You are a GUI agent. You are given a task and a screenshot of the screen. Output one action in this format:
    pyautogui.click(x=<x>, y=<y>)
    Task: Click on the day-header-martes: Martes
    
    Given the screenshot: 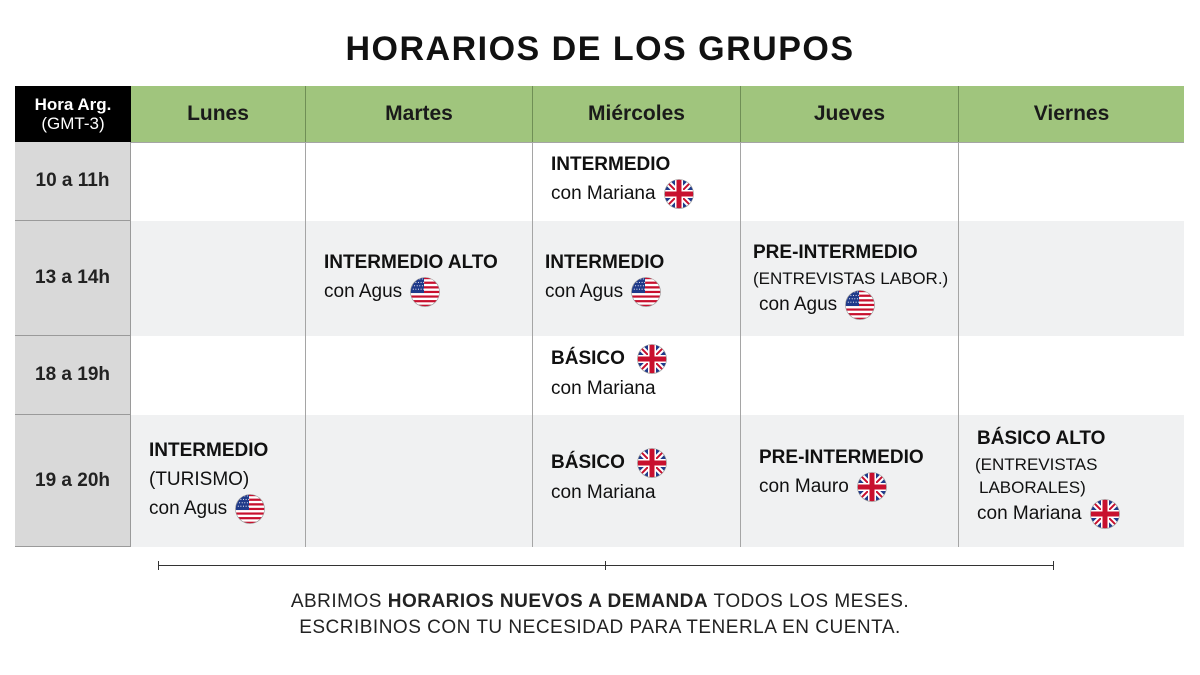 What is the action you would take?
    pyautogui.click(x=419, y=114)
    